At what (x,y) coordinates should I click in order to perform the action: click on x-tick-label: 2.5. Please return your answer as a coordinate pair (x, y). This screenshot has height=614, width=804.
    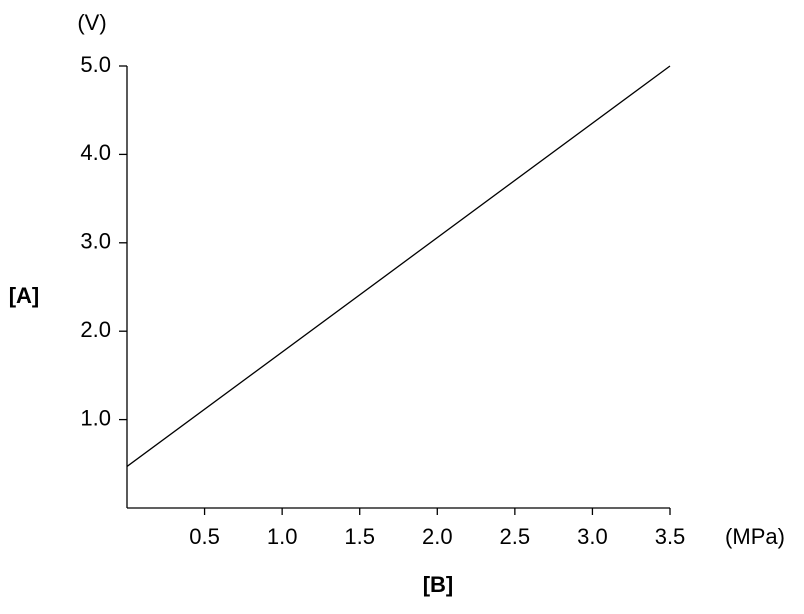
    Looking at the image, I should click on (515, 536).